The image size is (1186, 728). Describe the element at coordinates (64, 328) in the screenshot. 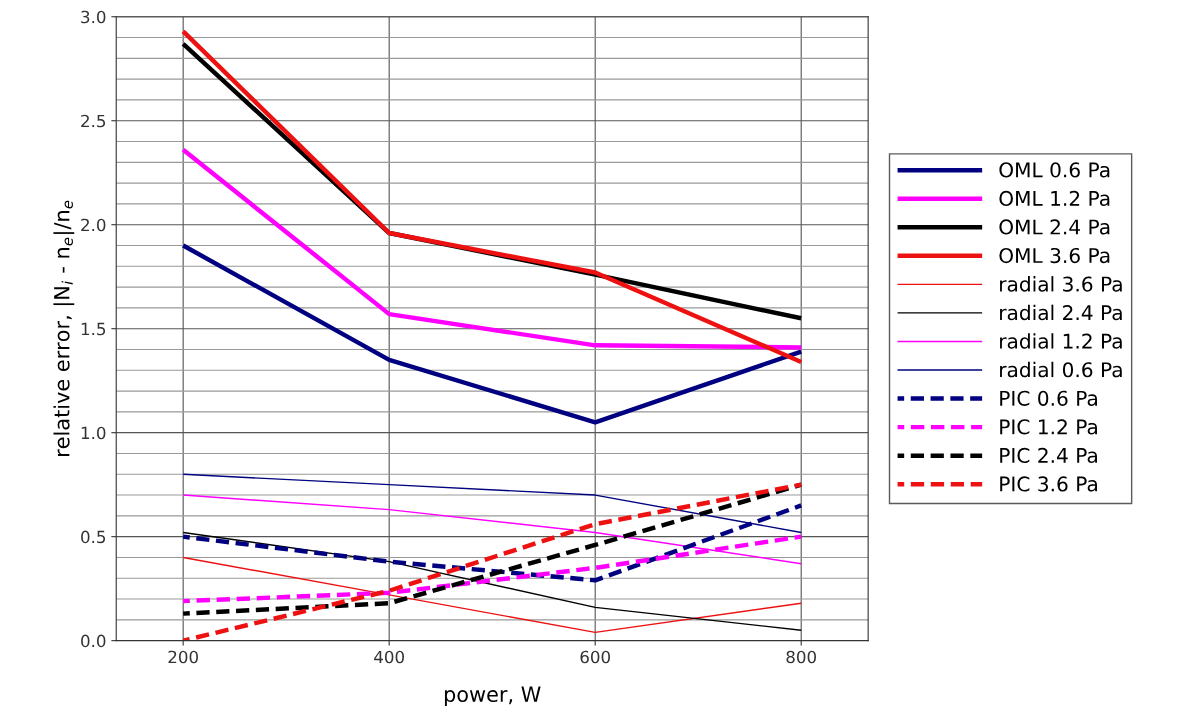

I see `y-axis-title: relative error, |N$_{i}$ - n$_{e}$|/n$_{e}$` at that location.